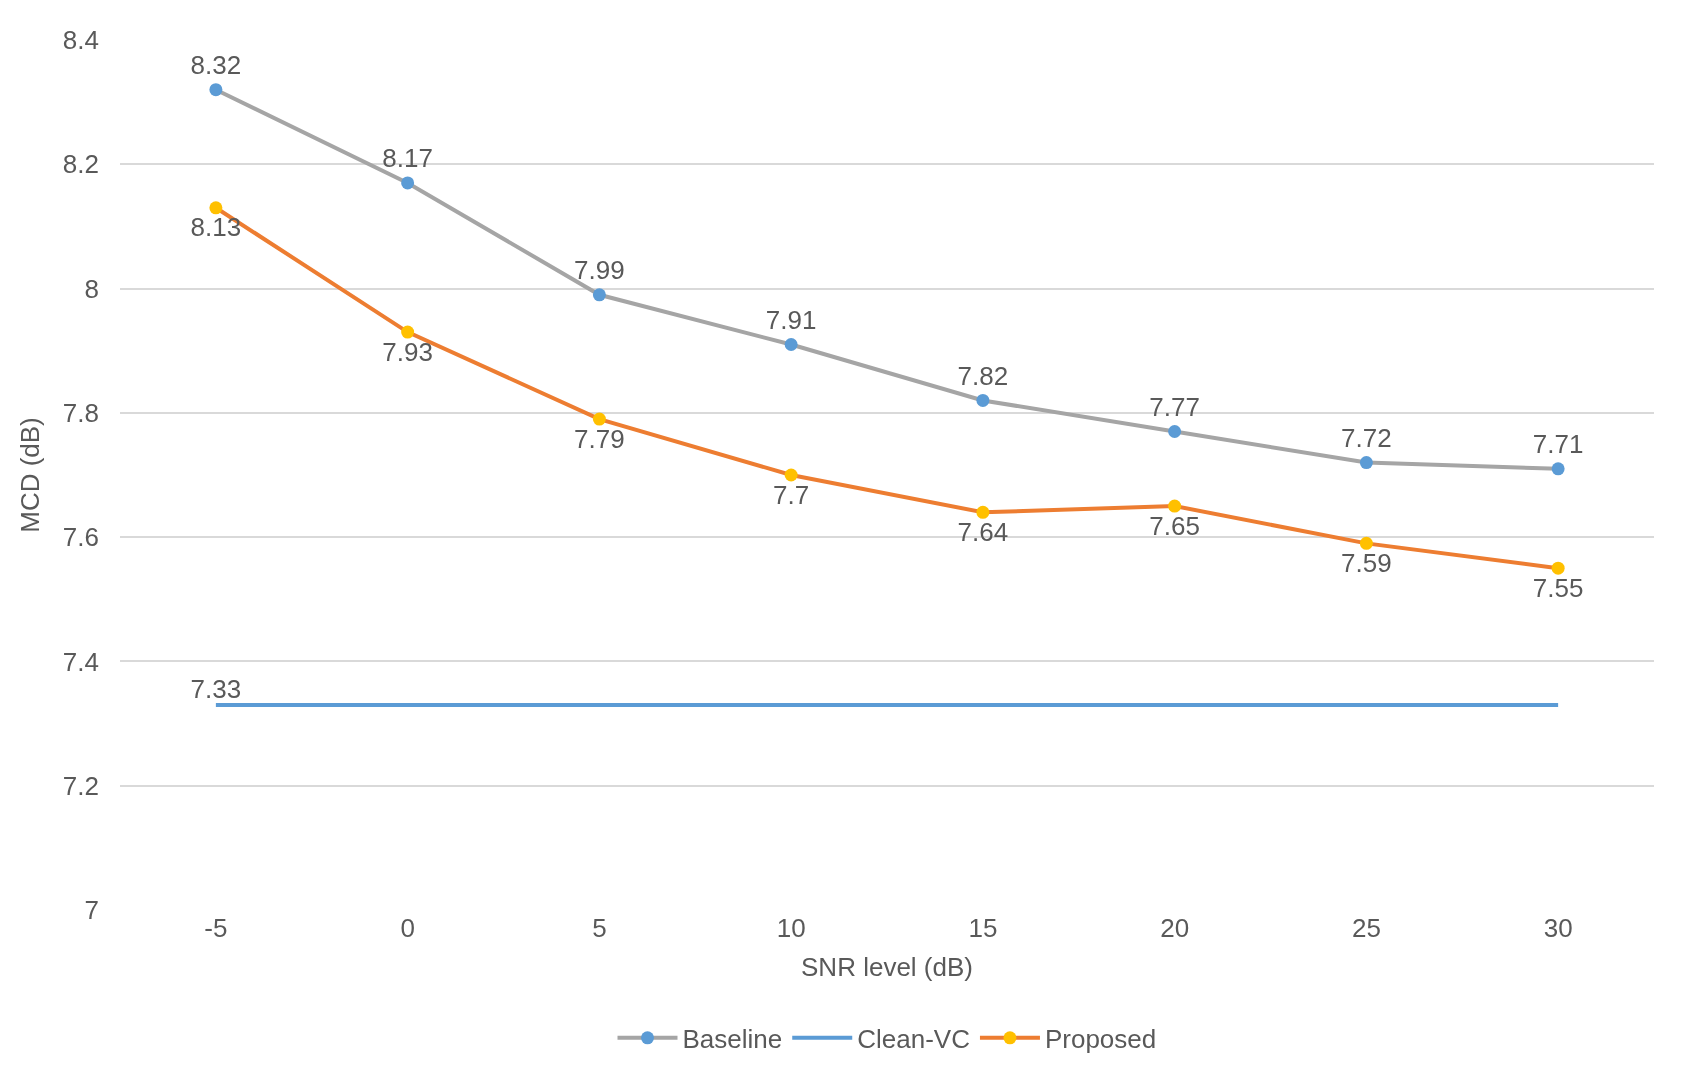 The width and height of the screenshot is (1694, 1073). I want to click on y-tick-label: 8.4, so click(80, 40).